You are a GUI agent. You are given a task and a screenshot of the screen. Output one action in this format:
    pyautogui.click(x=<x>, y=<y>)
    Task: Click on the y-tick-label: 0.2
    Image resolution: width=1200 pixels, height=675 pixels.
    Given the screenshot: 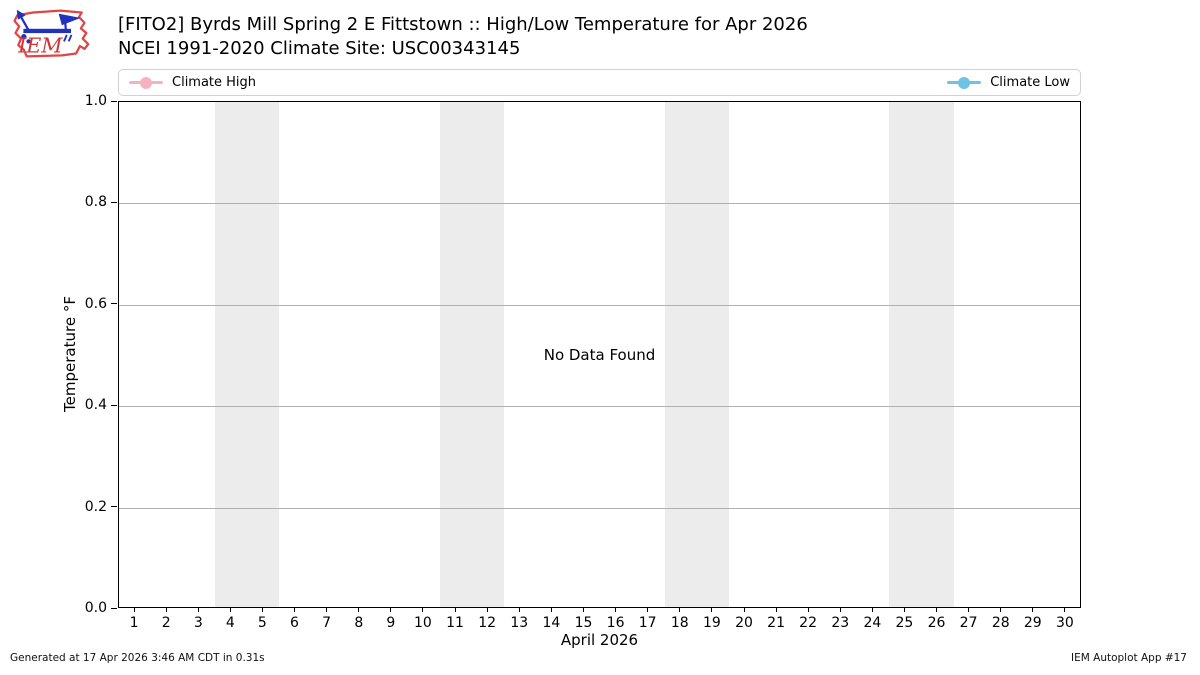 What is the action you would take?
    pyautogui.click(x=95, y=506)
    